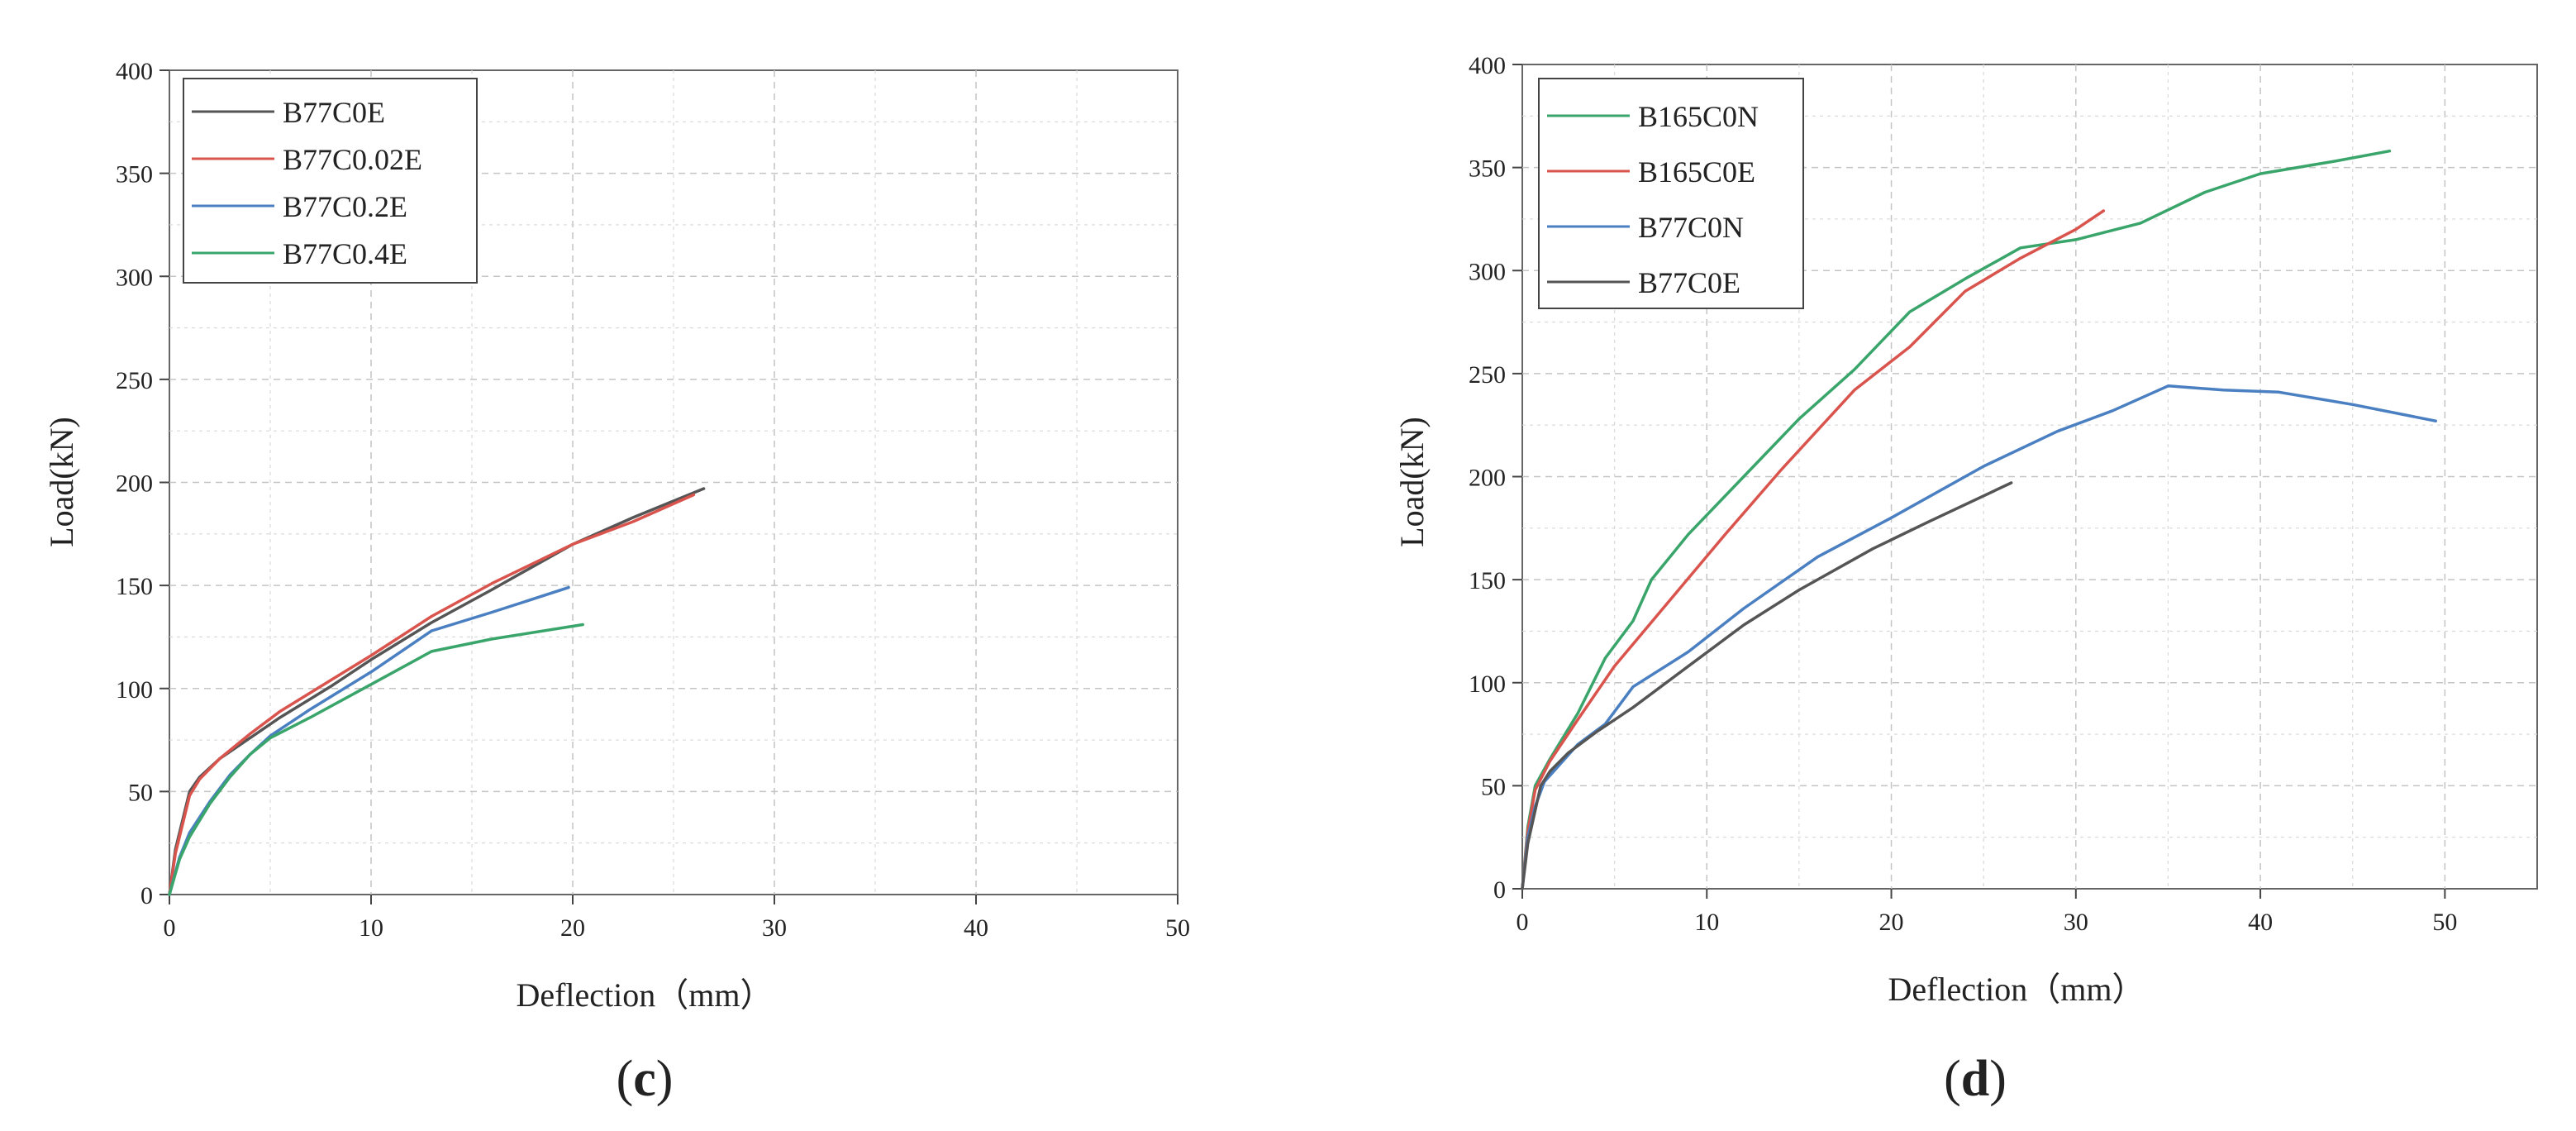 The width and height of the screenshot is (2576, 1131). I want to click on panel-label-letter: c, so click(645, 1079).